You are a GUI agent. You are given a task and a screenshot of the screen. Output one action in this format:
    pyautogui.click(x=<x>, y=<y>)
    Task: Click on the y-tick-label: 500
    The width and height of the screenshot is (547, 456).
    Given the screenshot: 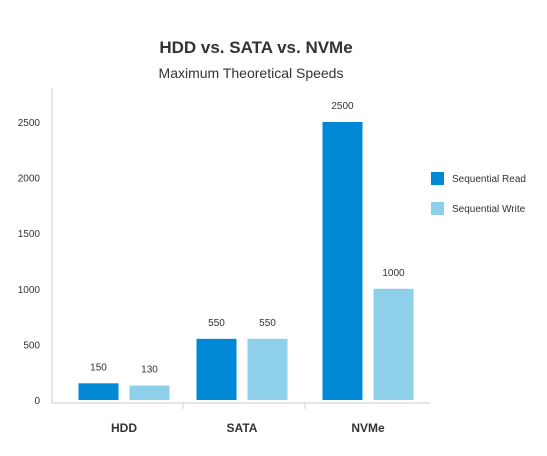 What is the action you would take?
    pyautogui.click(x=31, y=345)
    